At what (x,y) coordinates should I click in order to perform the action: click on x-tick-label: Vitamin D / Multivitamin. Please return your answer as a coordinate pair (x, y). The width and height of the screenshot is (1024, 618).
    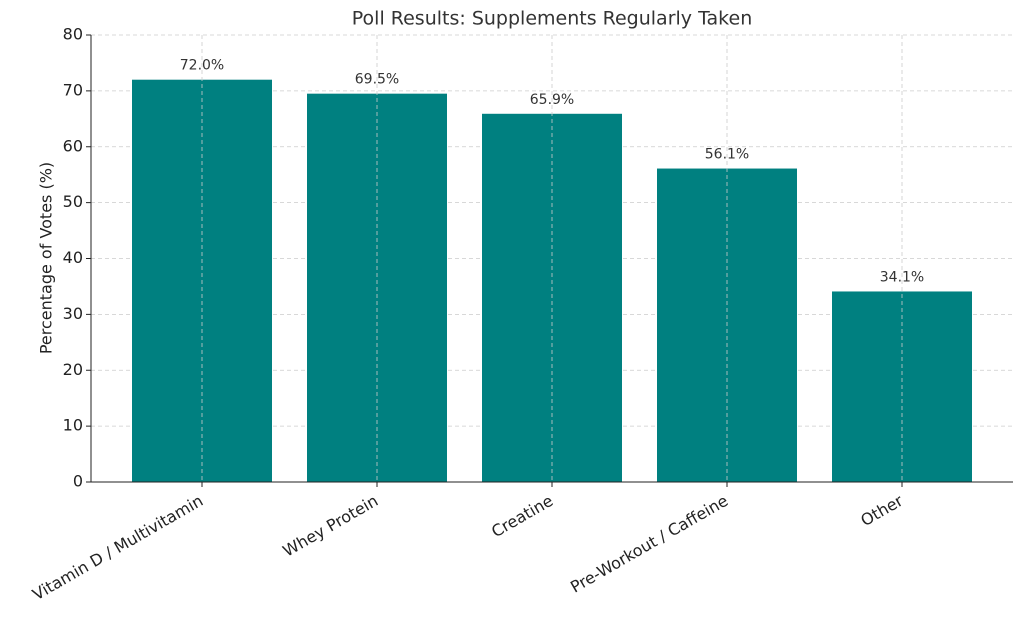
    Looking at the image, I should click on (117, 547).